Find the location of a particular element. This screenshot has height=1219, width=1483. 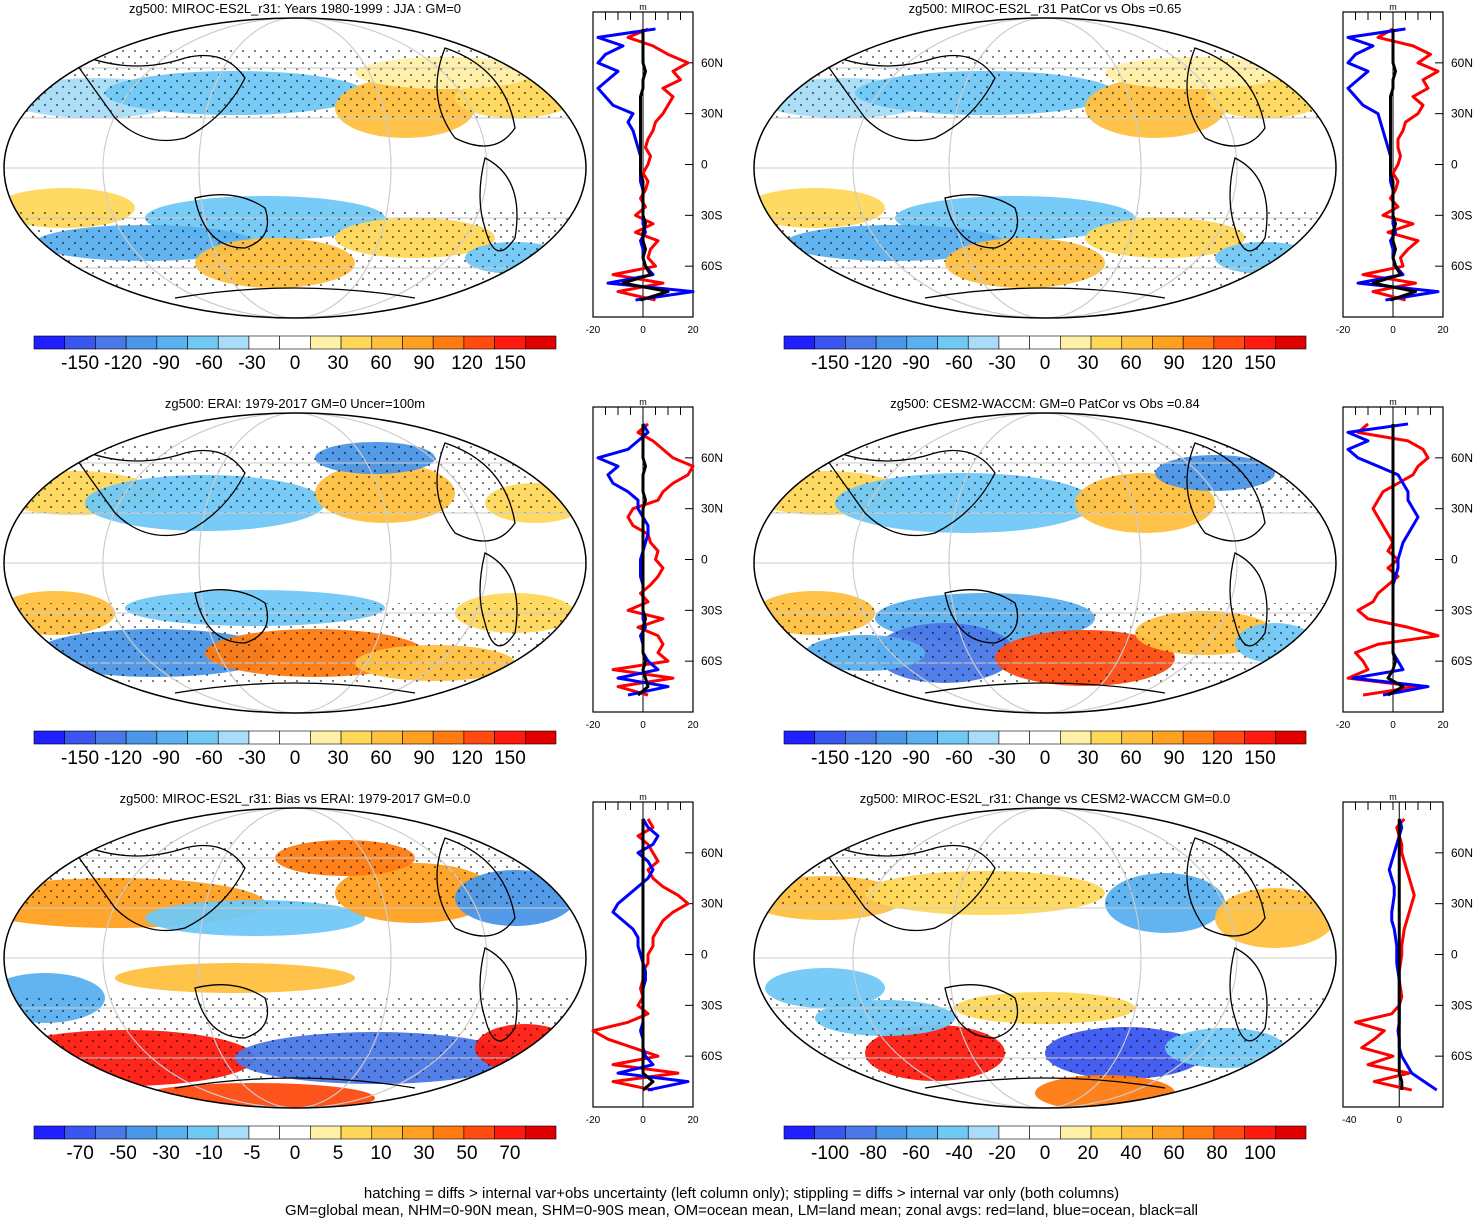

colorbar-tick-label: 120 is located at coordinates (1217, 758).